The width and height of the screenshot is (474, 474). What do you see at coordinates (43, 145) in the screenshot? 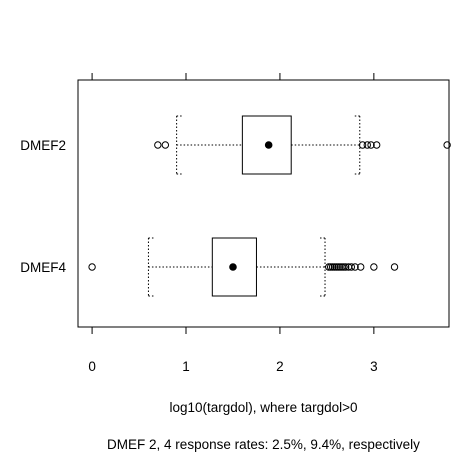
I see `category-label-dmef2: DMEF2` at bounding box center [43, 145].